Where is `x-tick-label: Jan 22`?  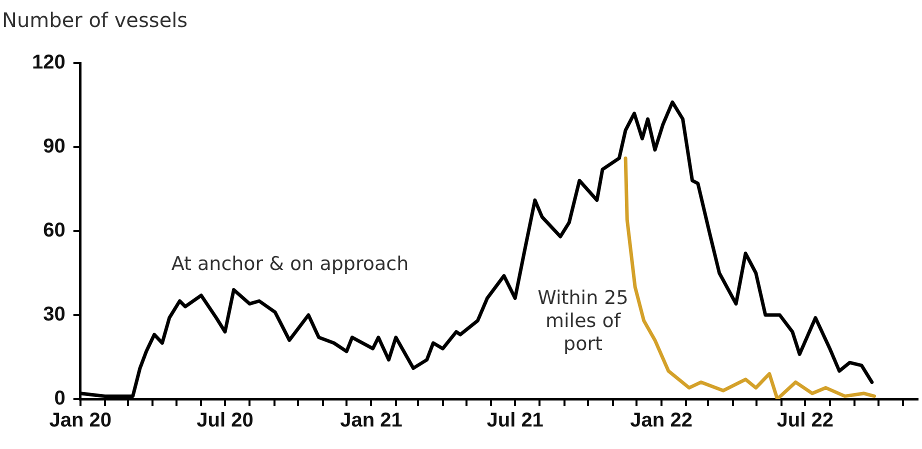 x-tick-label: Jan 22 is located at coordinates (661, 421).